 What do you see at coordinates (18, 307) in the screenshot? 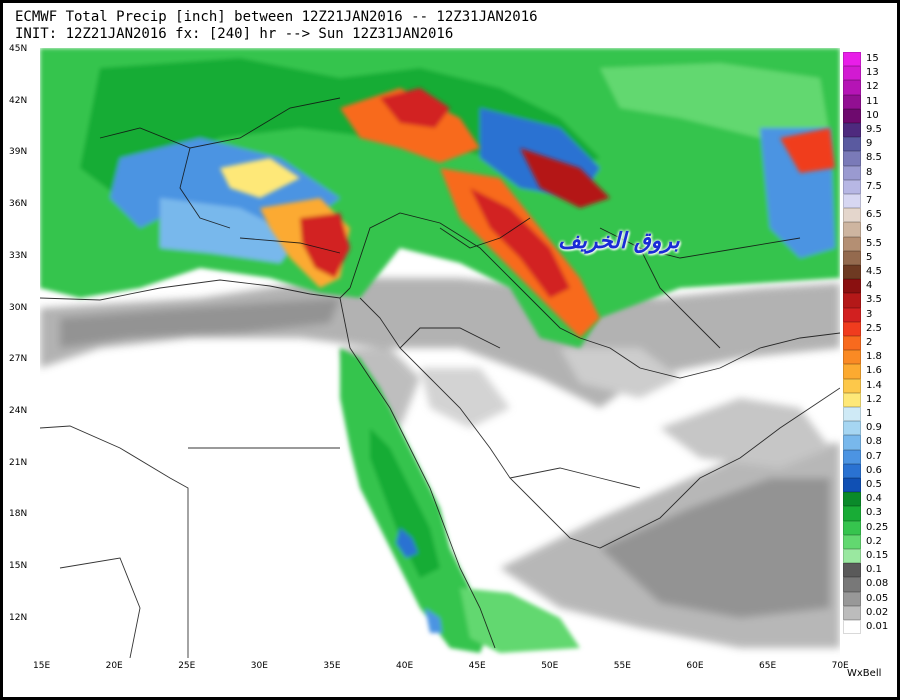
I see `lat-tick-label: 30N` at bounding box center [18, 307].